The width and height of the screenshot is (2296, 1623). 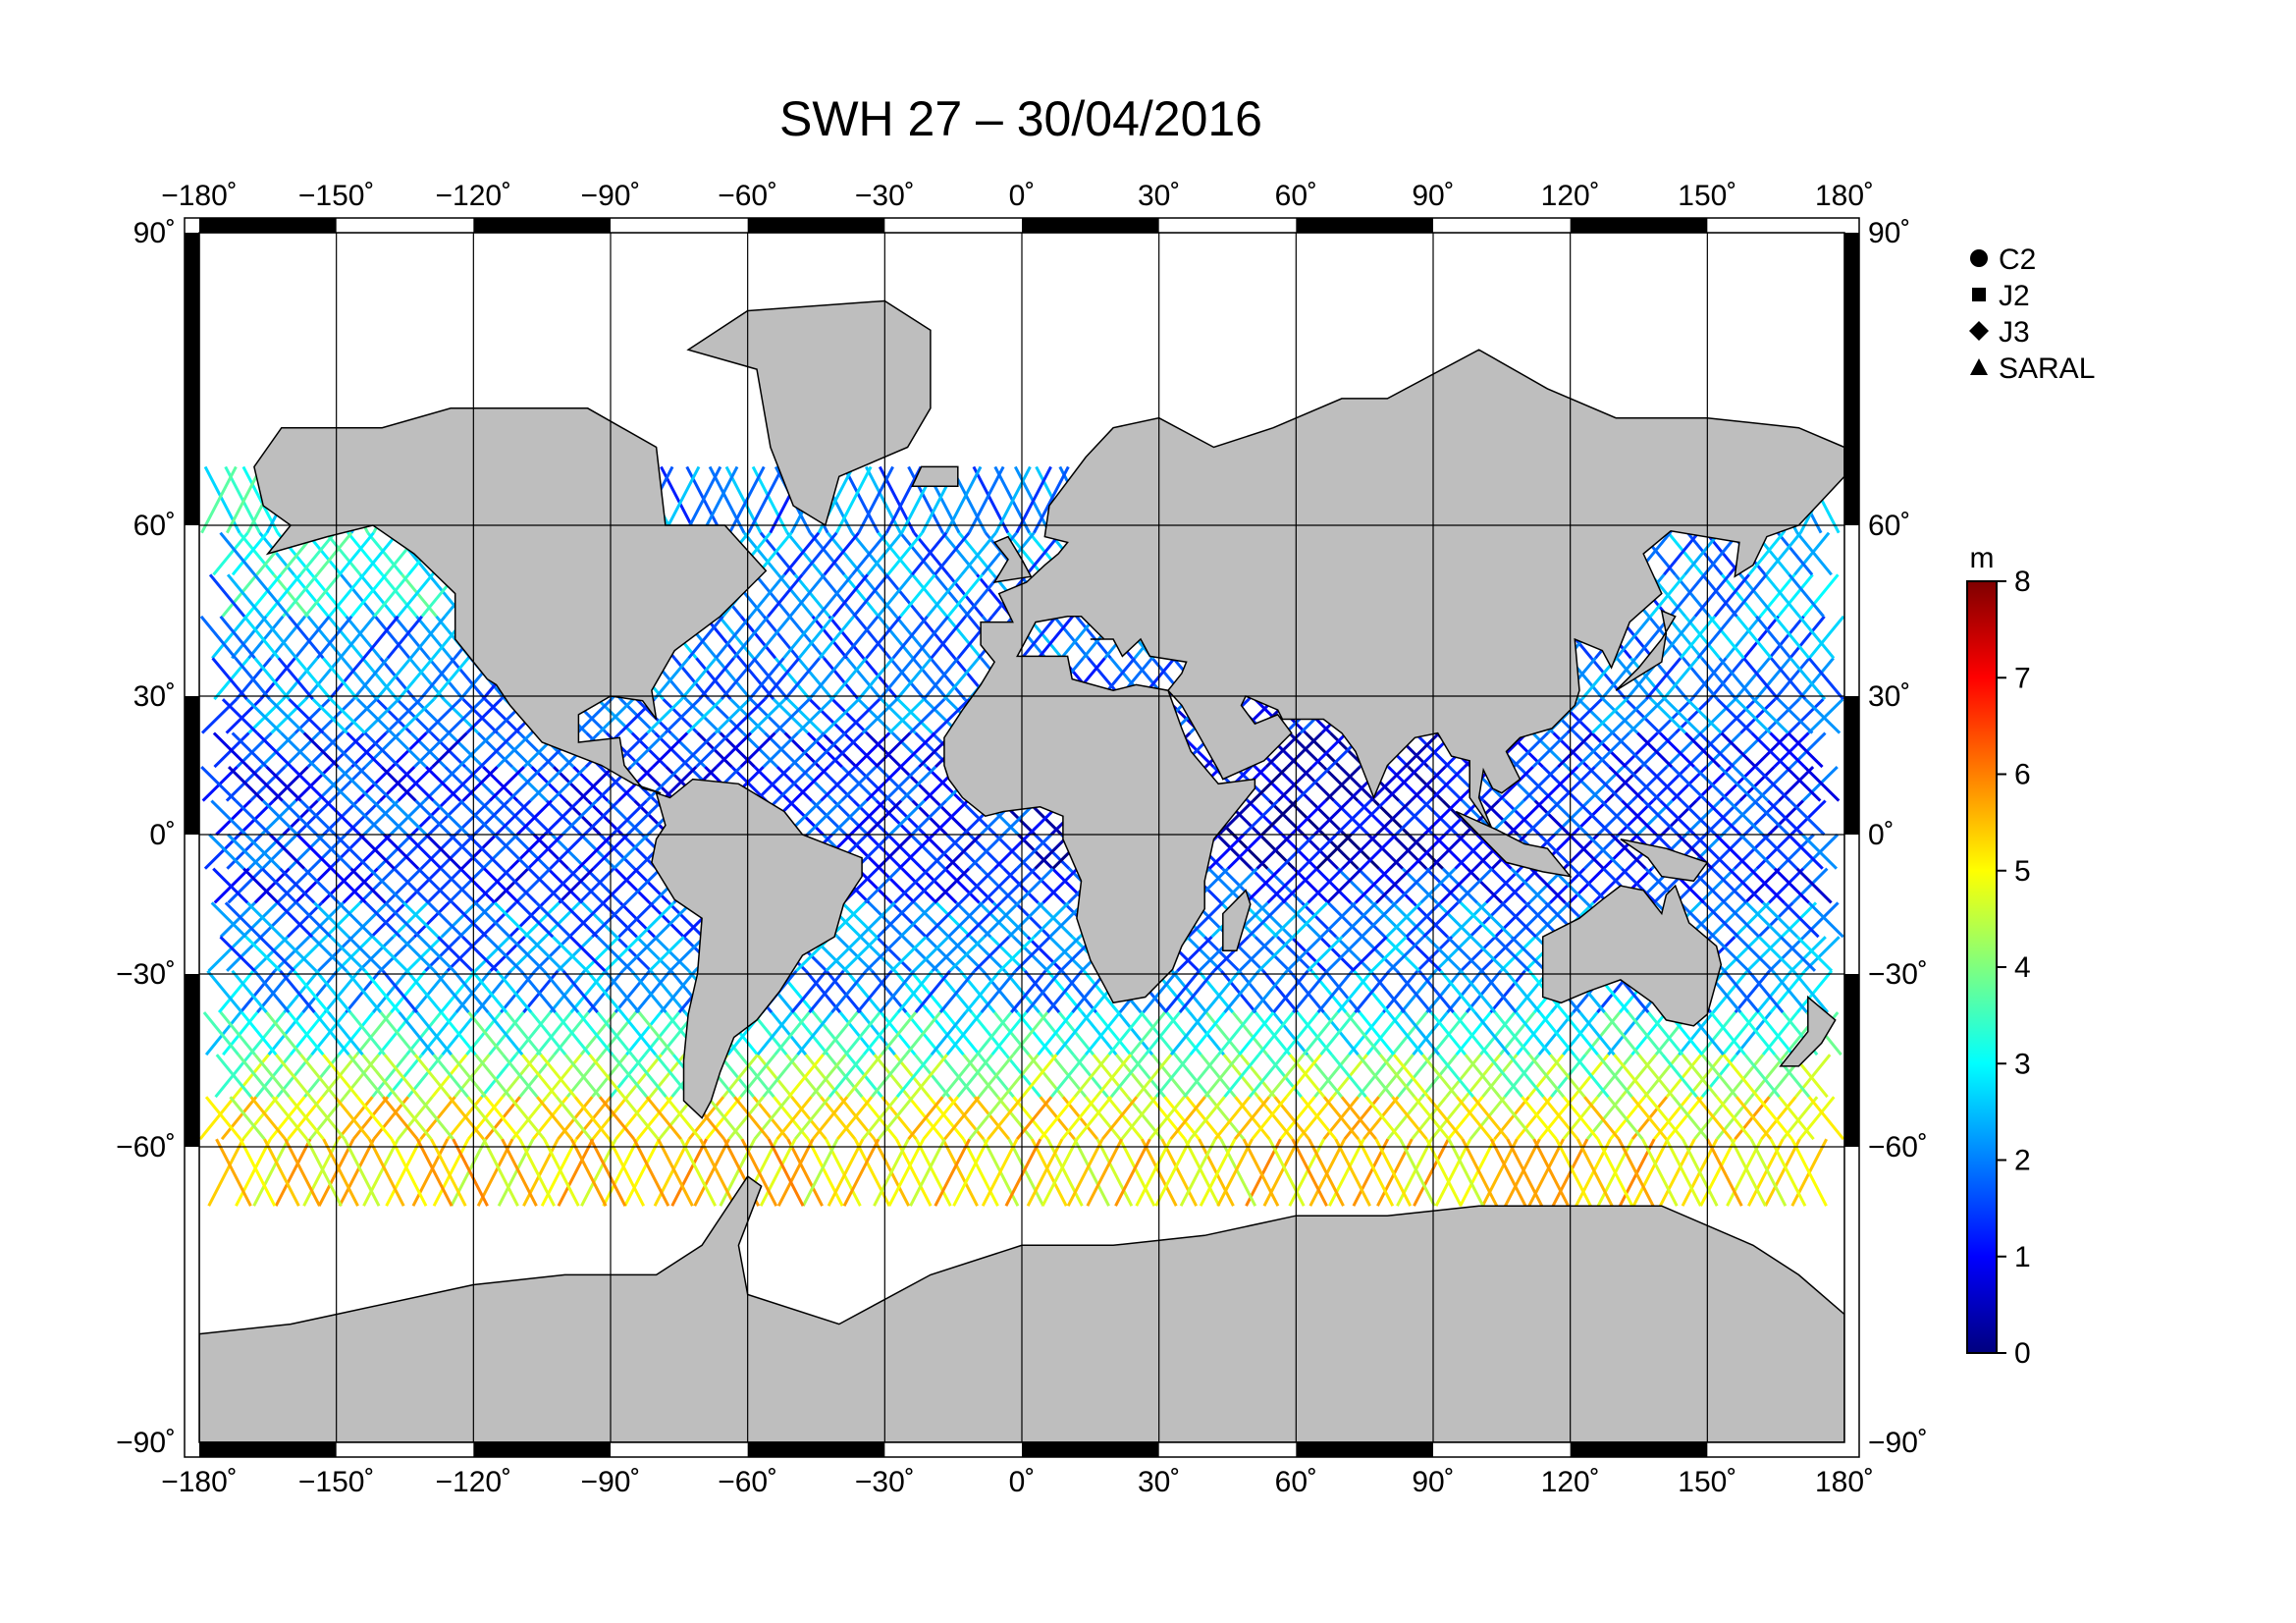 I want to click on lat-tick-label-right: 0˚, so click(x=1881, y=835).